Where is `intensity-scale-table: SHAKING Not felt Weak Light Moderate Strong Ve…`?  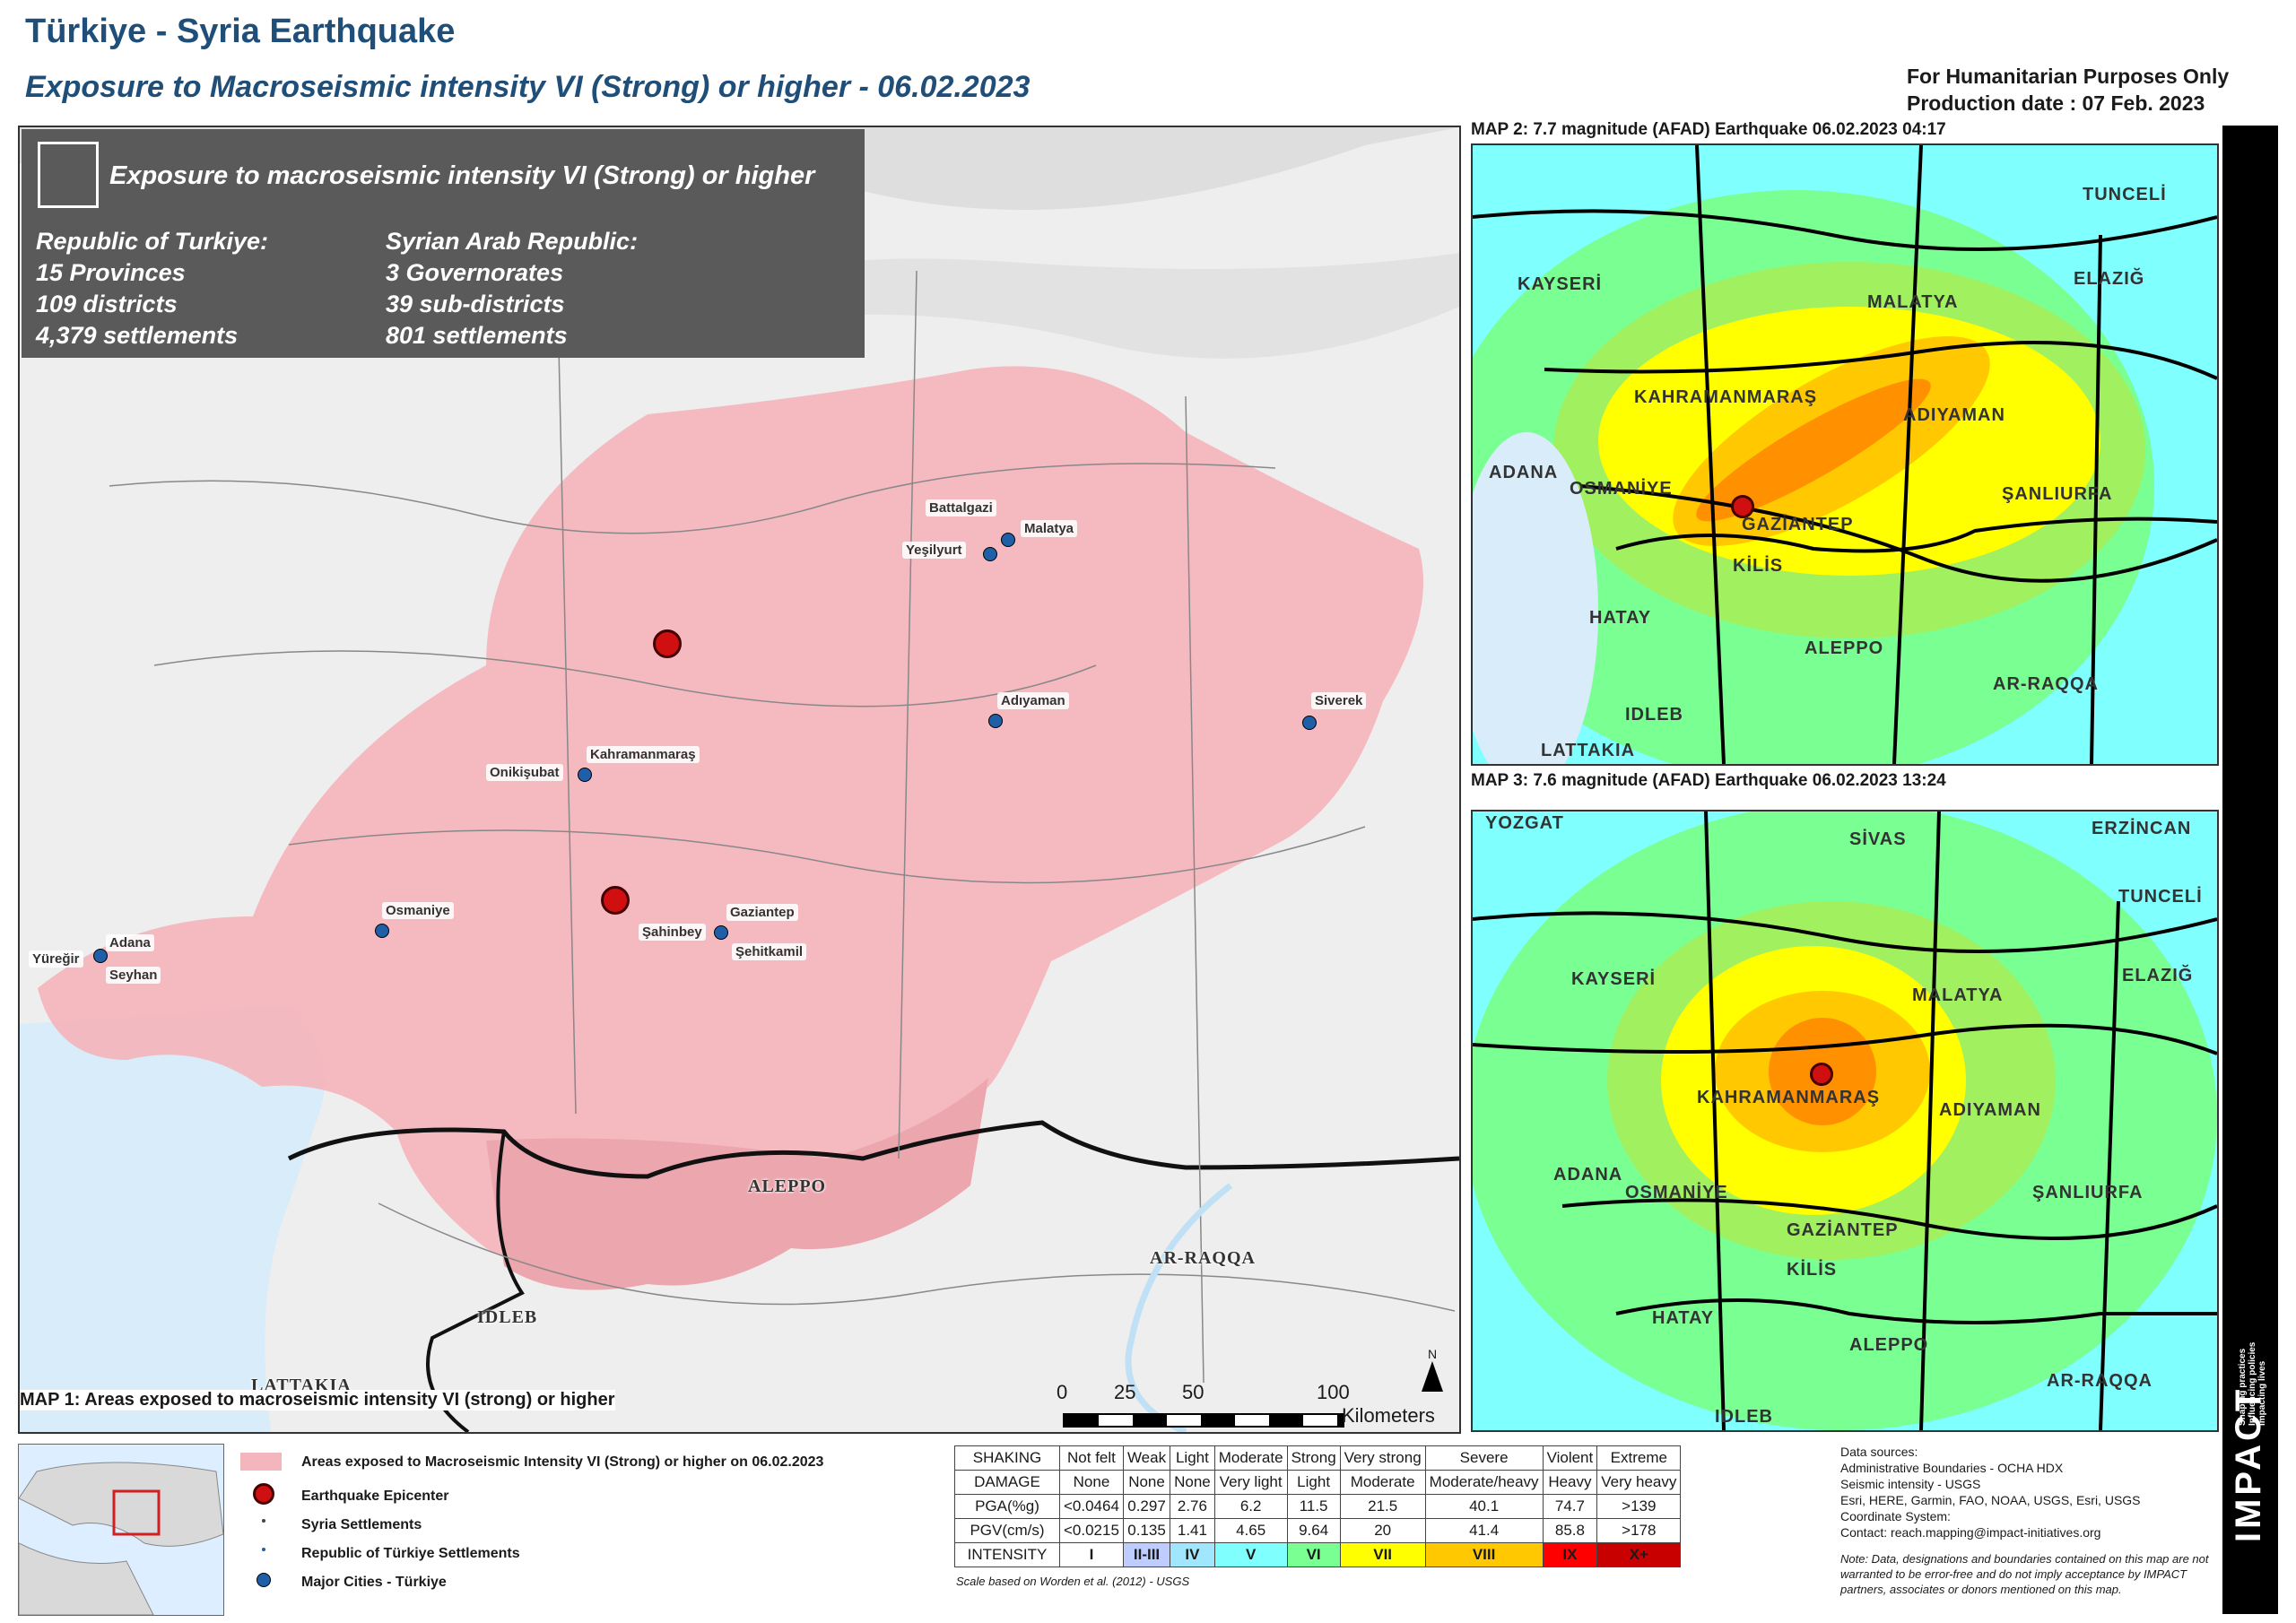 intensity-scale-table: SHAKING Not felt Weak Light Moderate Strong Ve… is located at coordinates (1318, 1506).